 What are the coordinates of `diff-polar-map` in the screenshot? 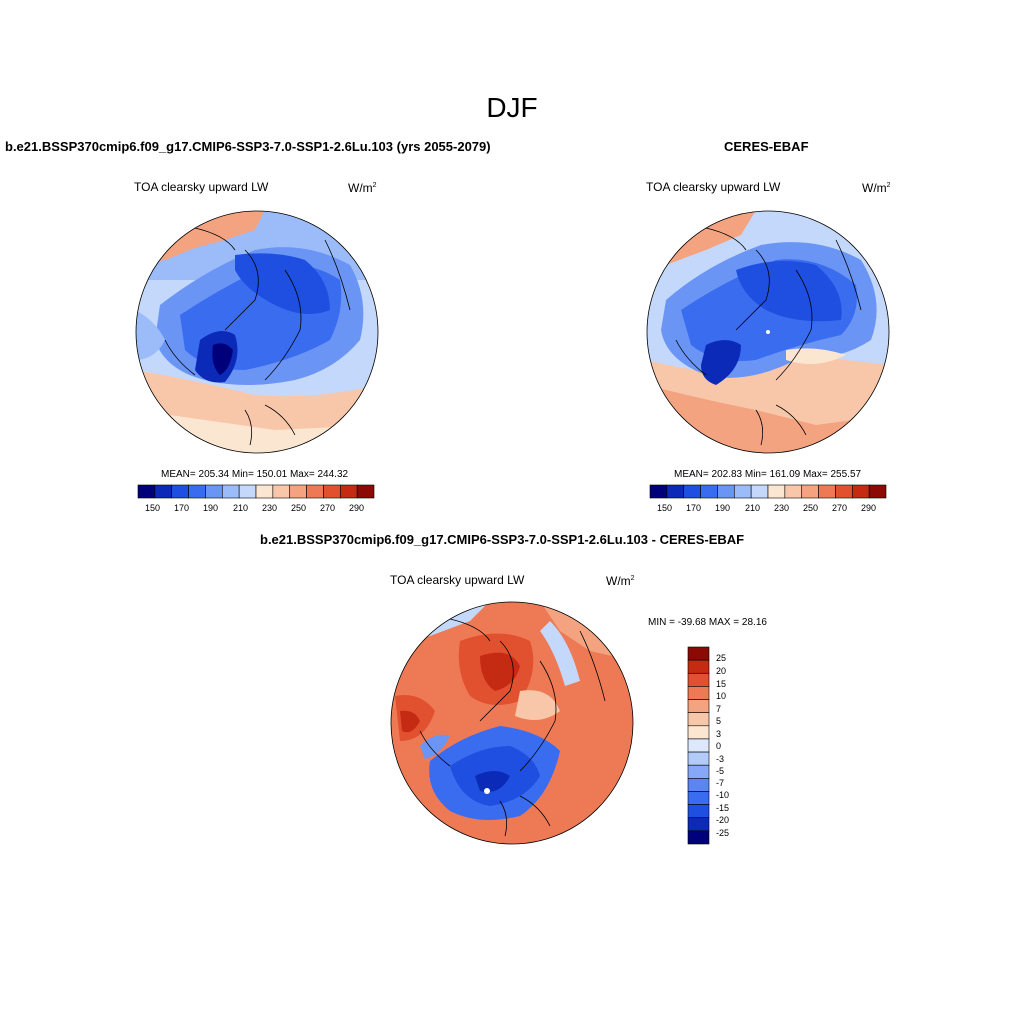 It's located at (512, 723).